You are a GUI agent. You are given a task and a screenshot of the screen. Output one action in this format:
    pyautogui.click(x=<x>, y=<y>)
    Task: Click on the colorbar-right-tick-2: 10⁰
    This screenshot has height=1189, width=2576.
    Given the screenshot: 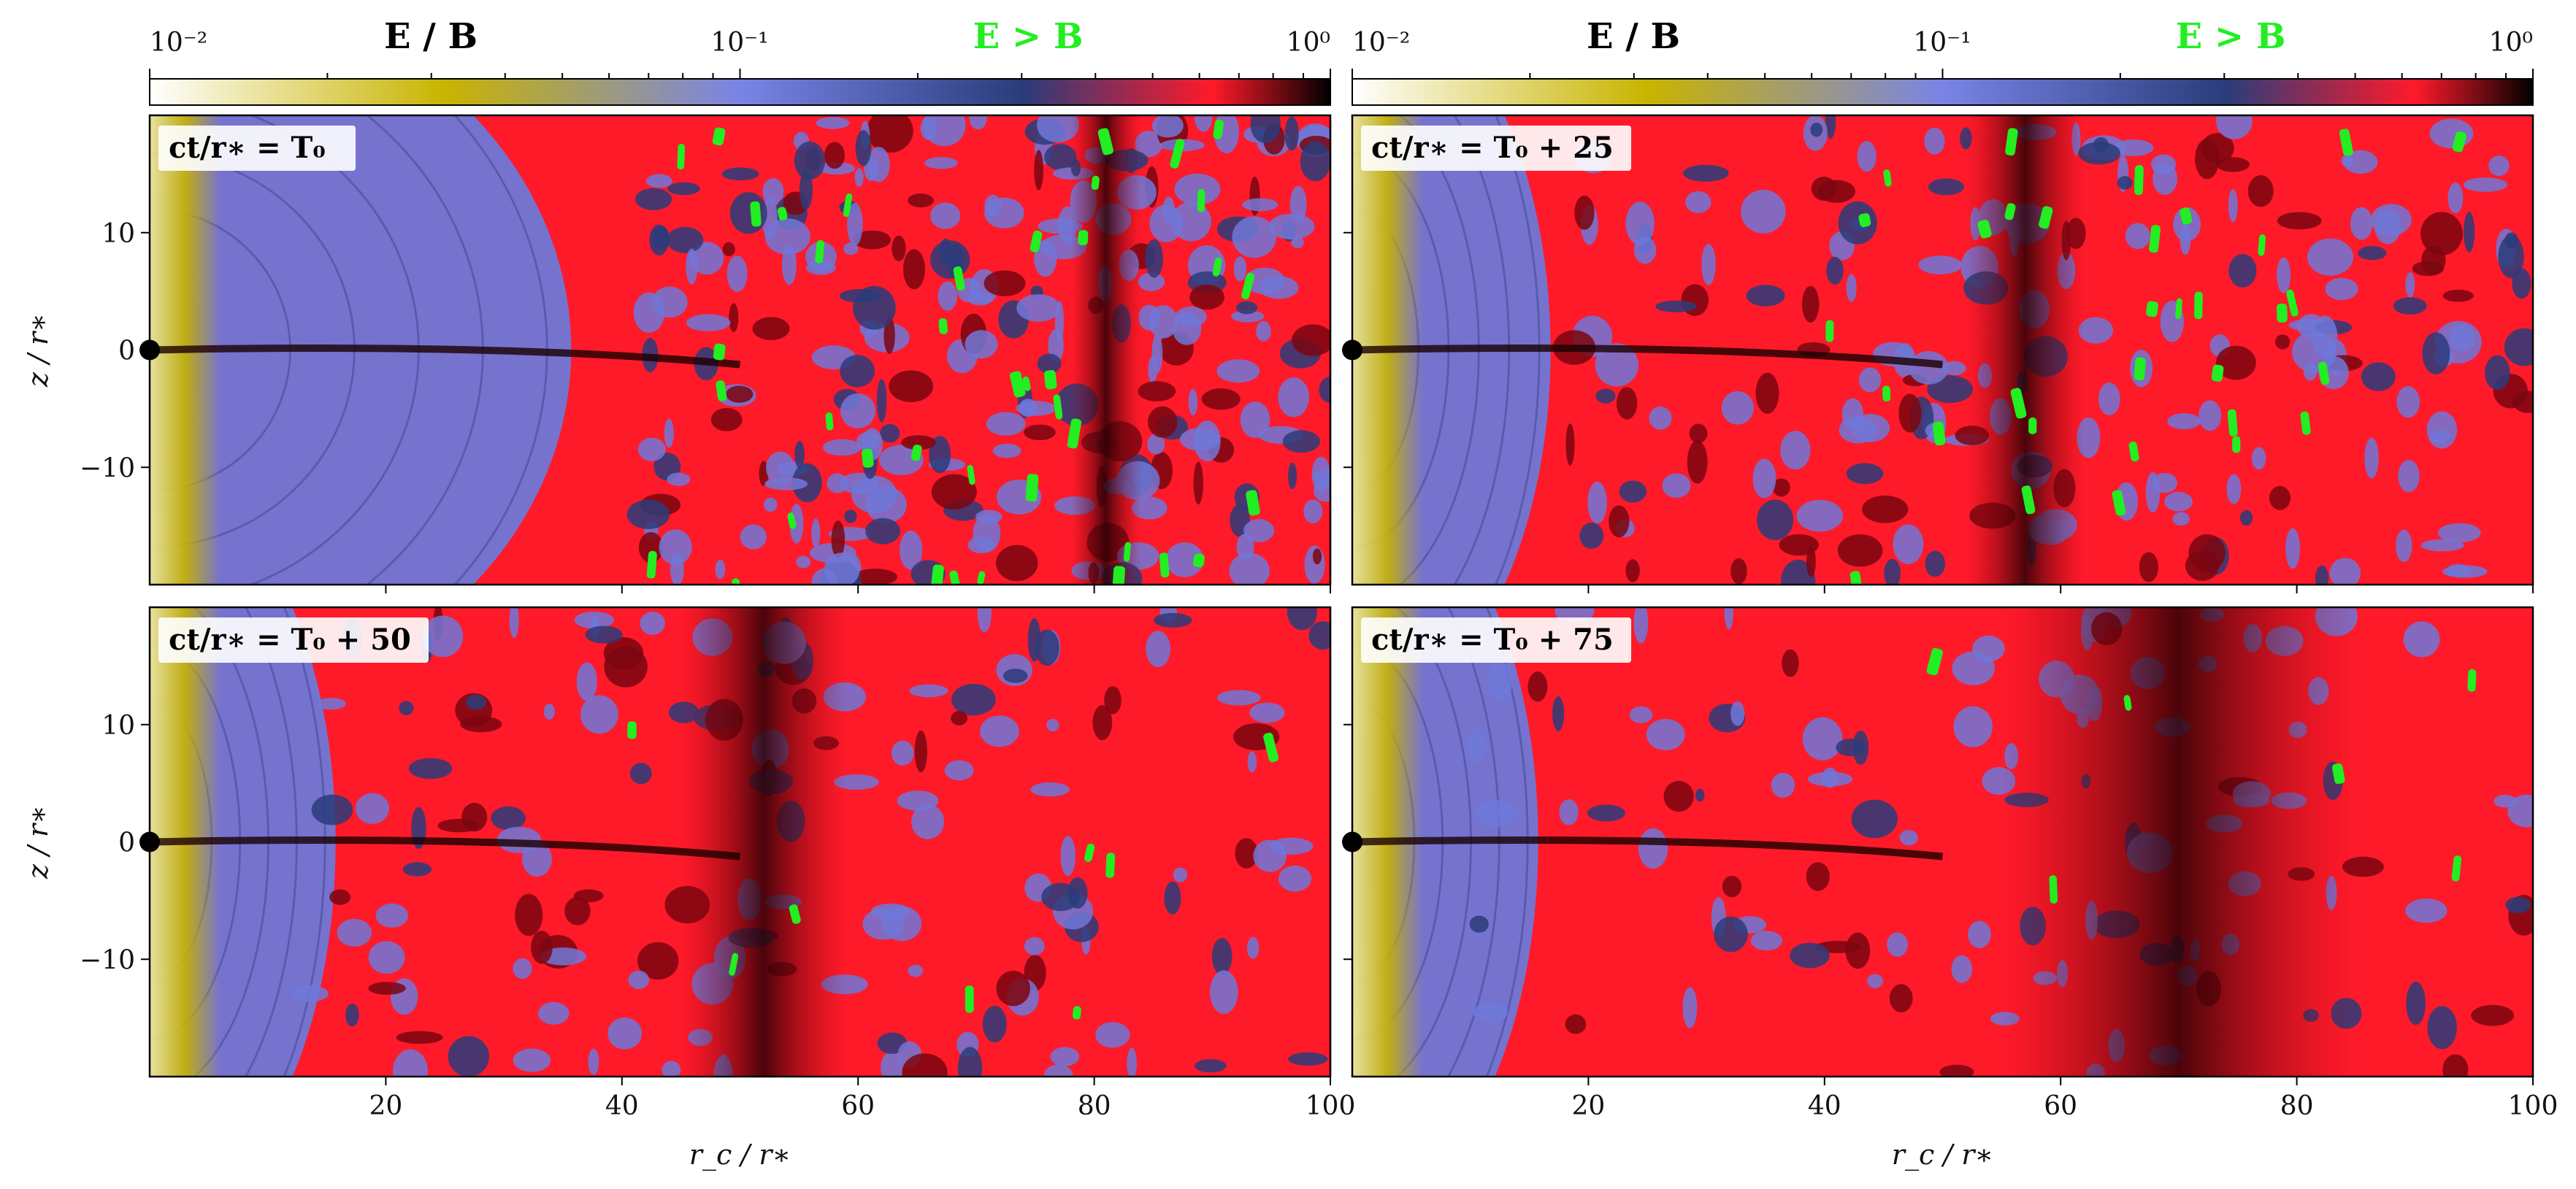 What is the action you would take?
    pyautogui.click(x=2511, y=43)
    